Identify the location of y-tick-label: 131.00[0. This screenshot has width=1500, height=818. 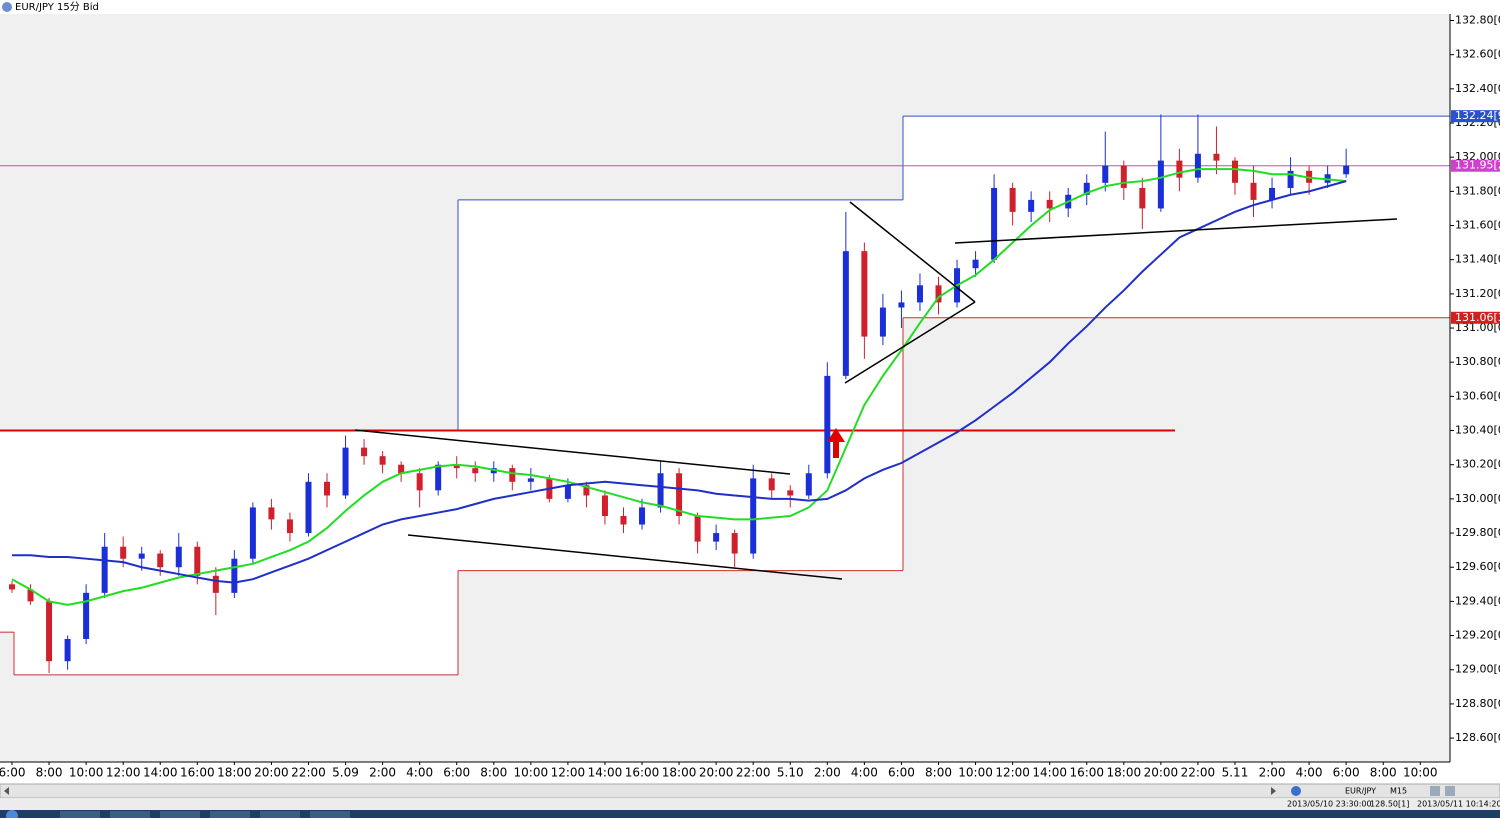
(1477, 327).